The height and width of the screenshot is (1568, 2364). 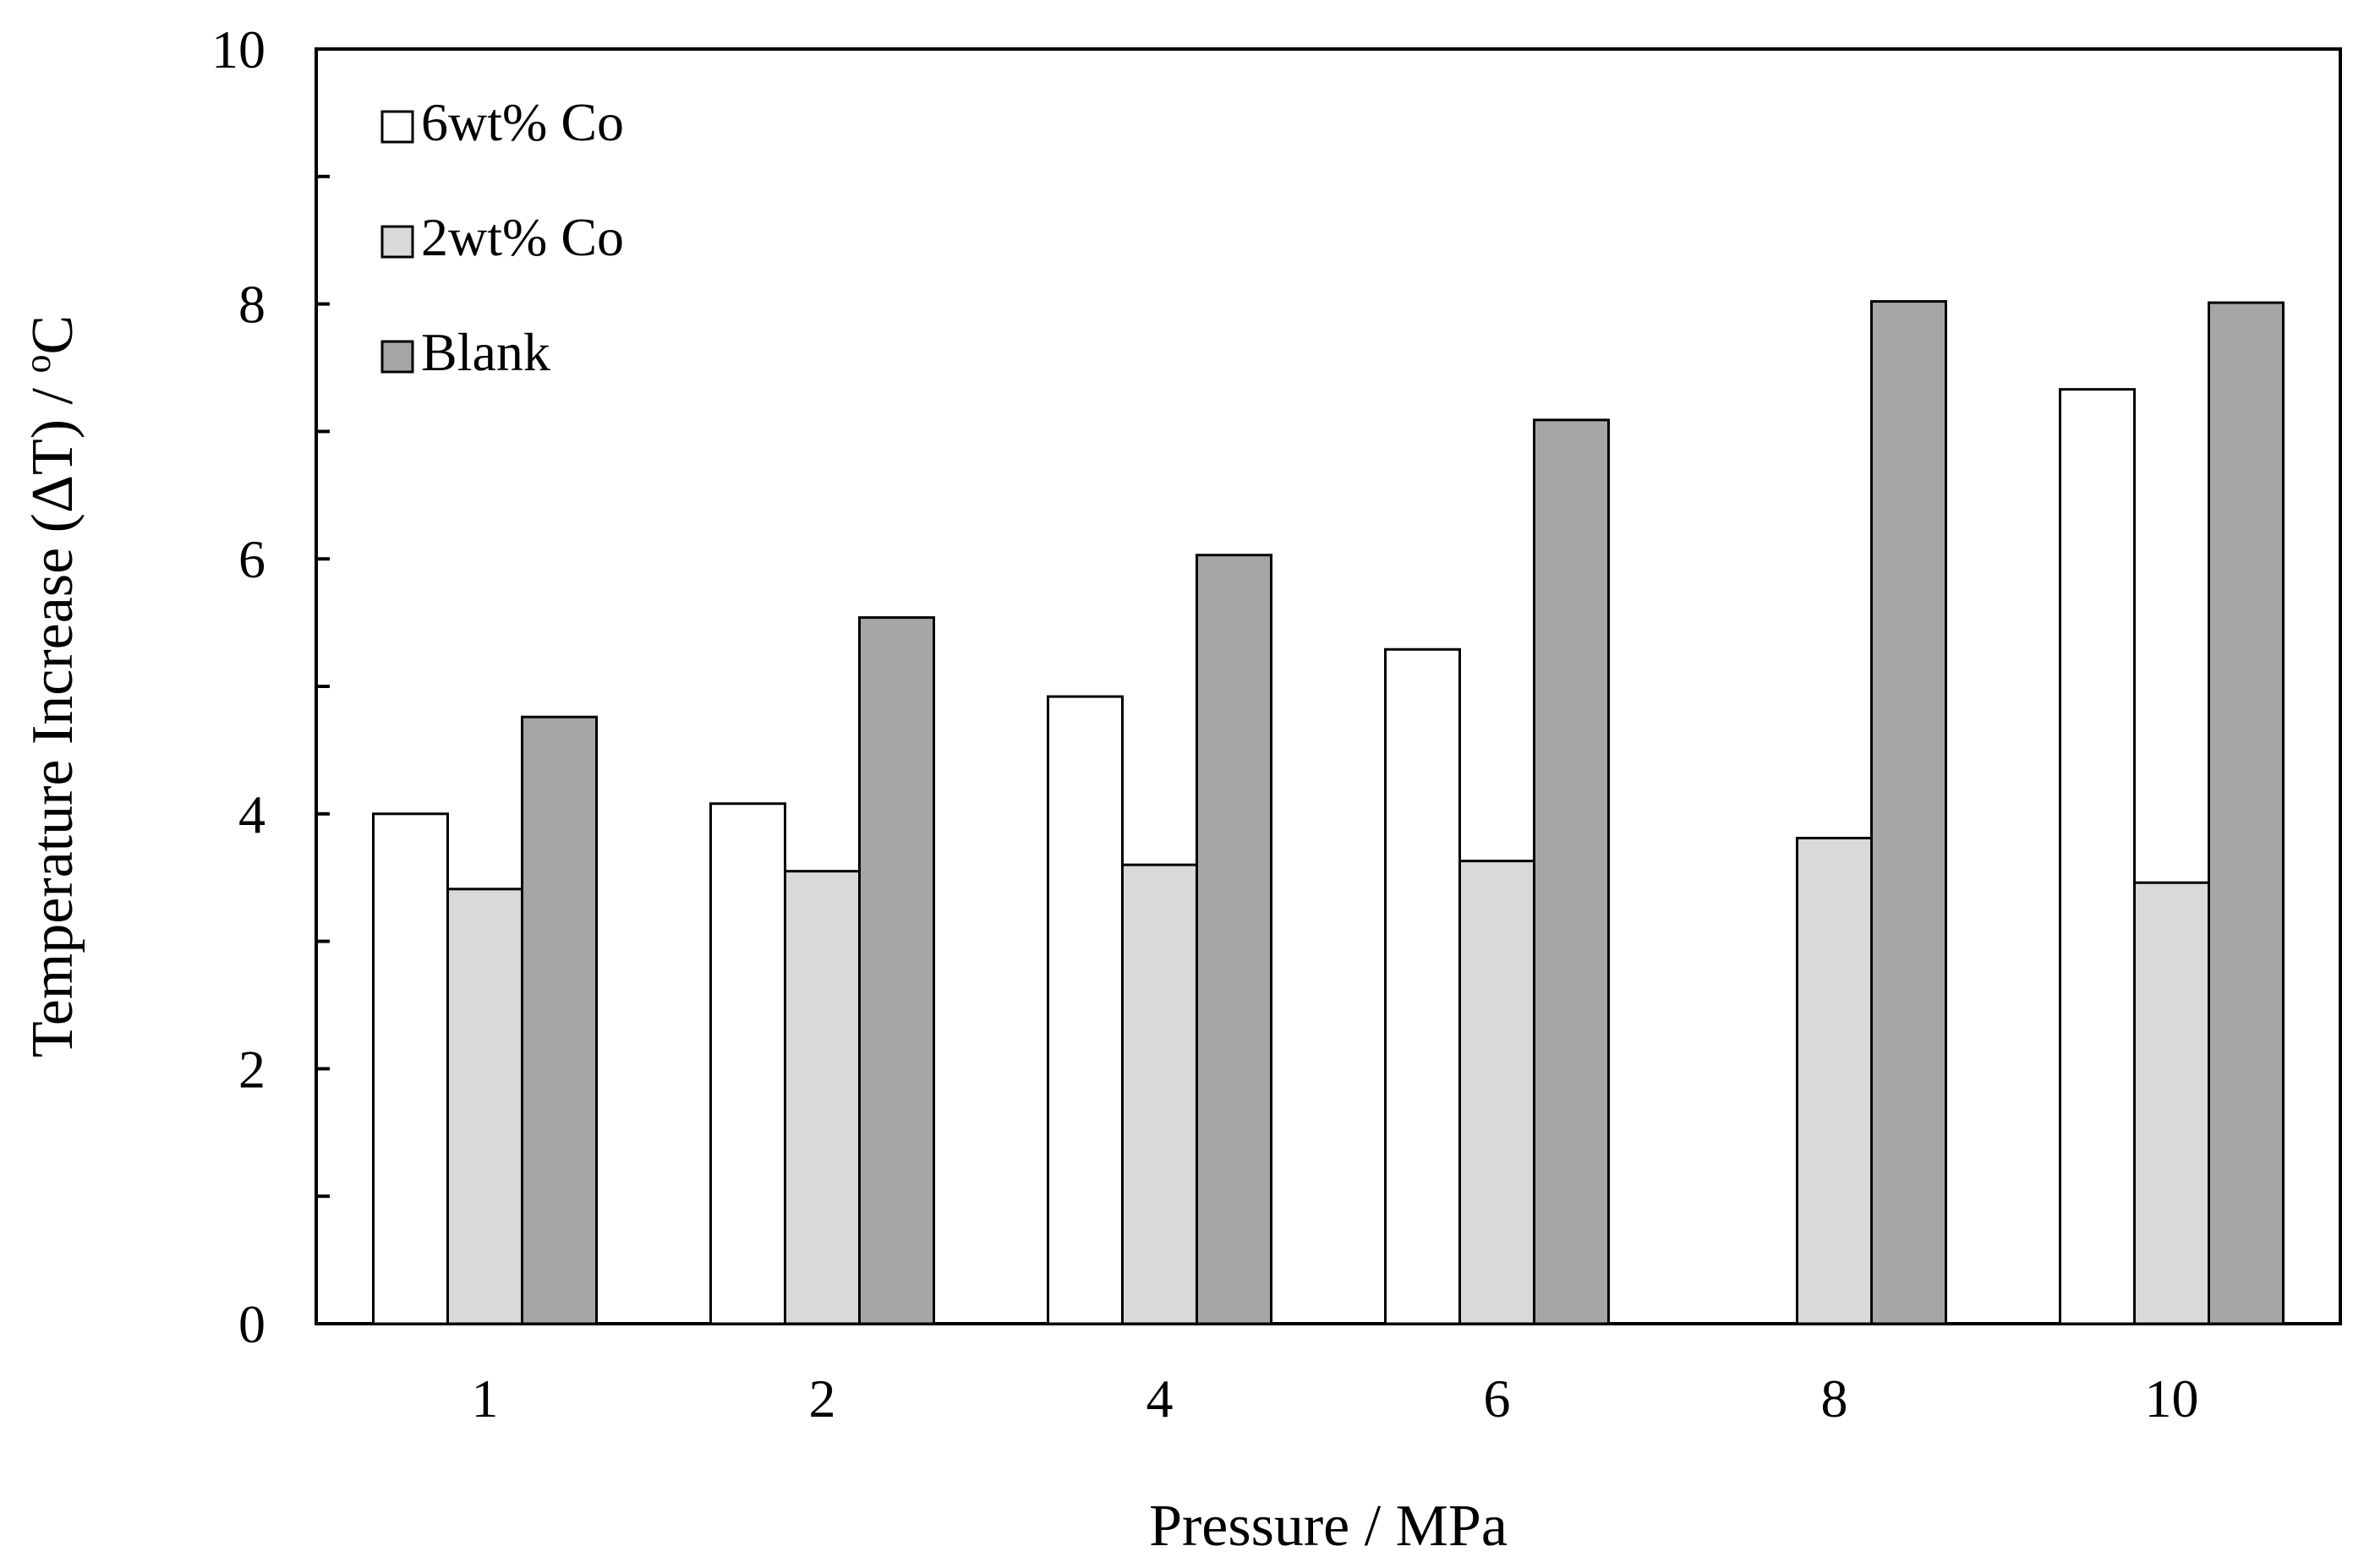 I want to click on y-axis-ticks, so click(x=323, y=686).